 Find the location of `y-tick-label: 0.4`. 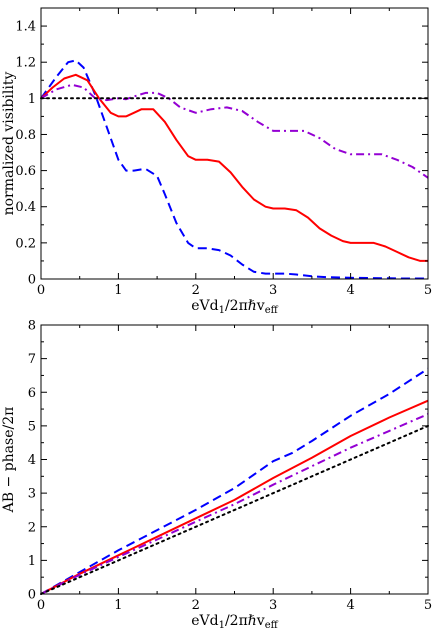

y-tick-label: 0.4 is located at coordinates (25, 207).